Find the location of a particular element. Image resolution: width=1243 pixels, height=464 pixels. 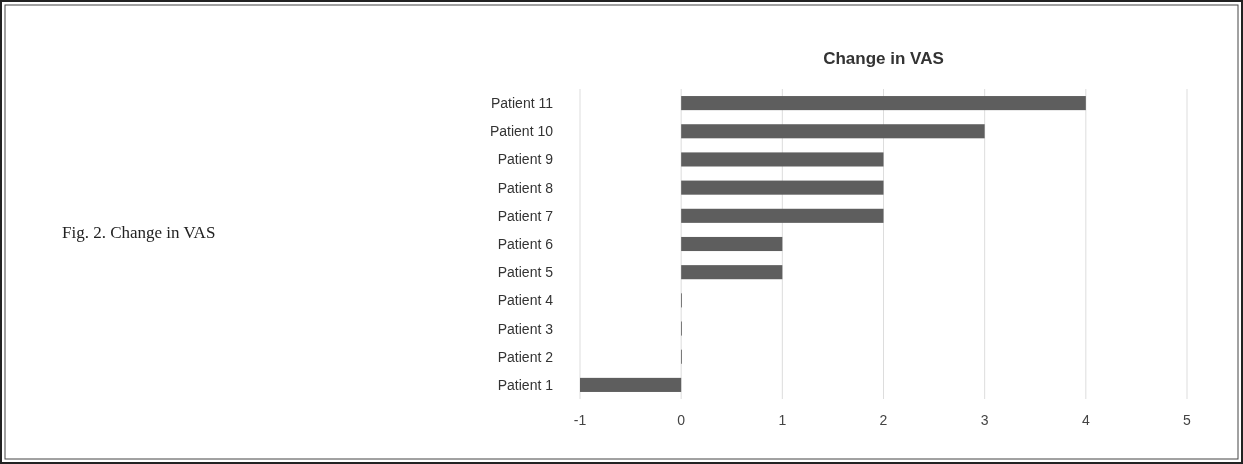

y-tick-label: Patient 2 is located at coordinates (525, 356).